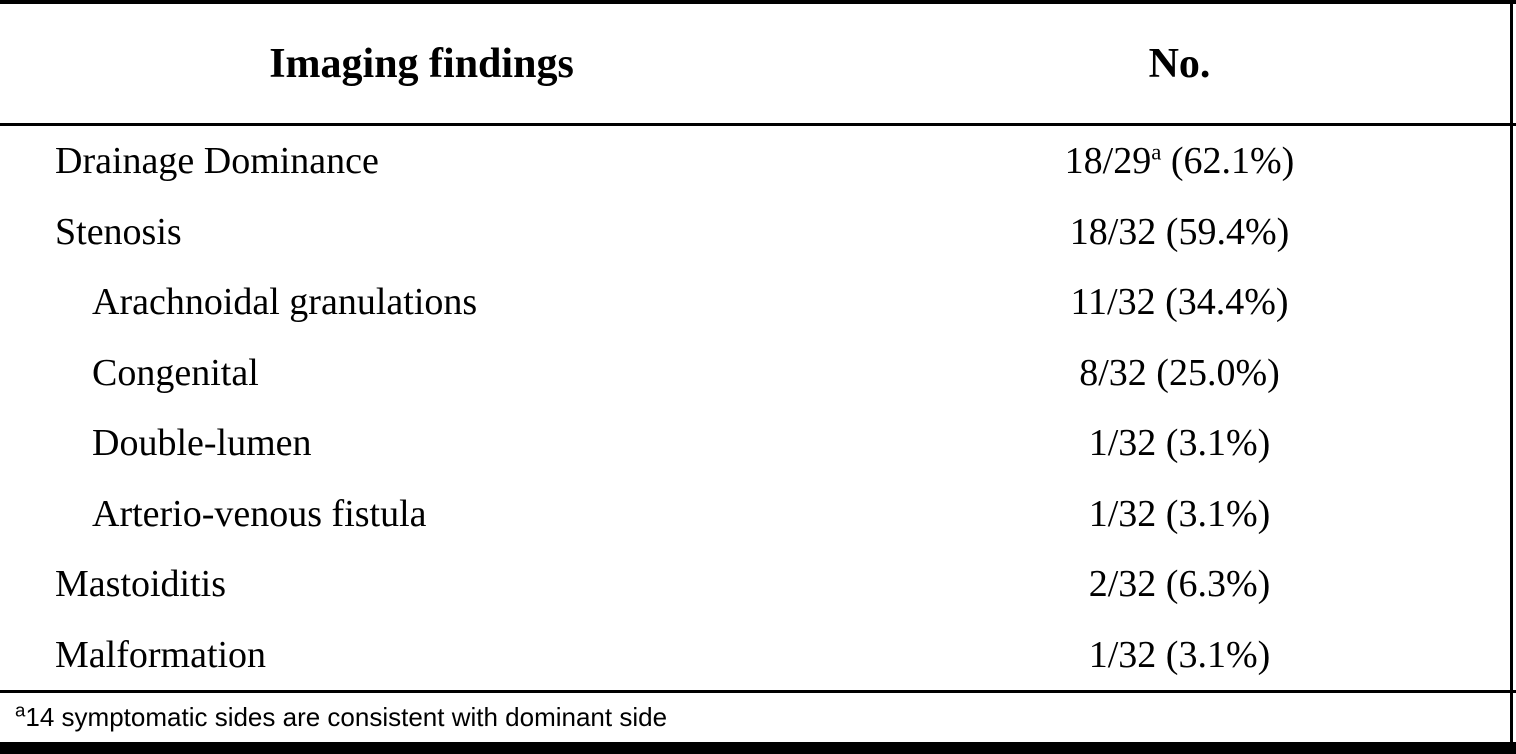  Describe the element at coordinates (758, 655) in the screenshot. I see `table-row: Malformation 1/32 (3.1%)` at that location.